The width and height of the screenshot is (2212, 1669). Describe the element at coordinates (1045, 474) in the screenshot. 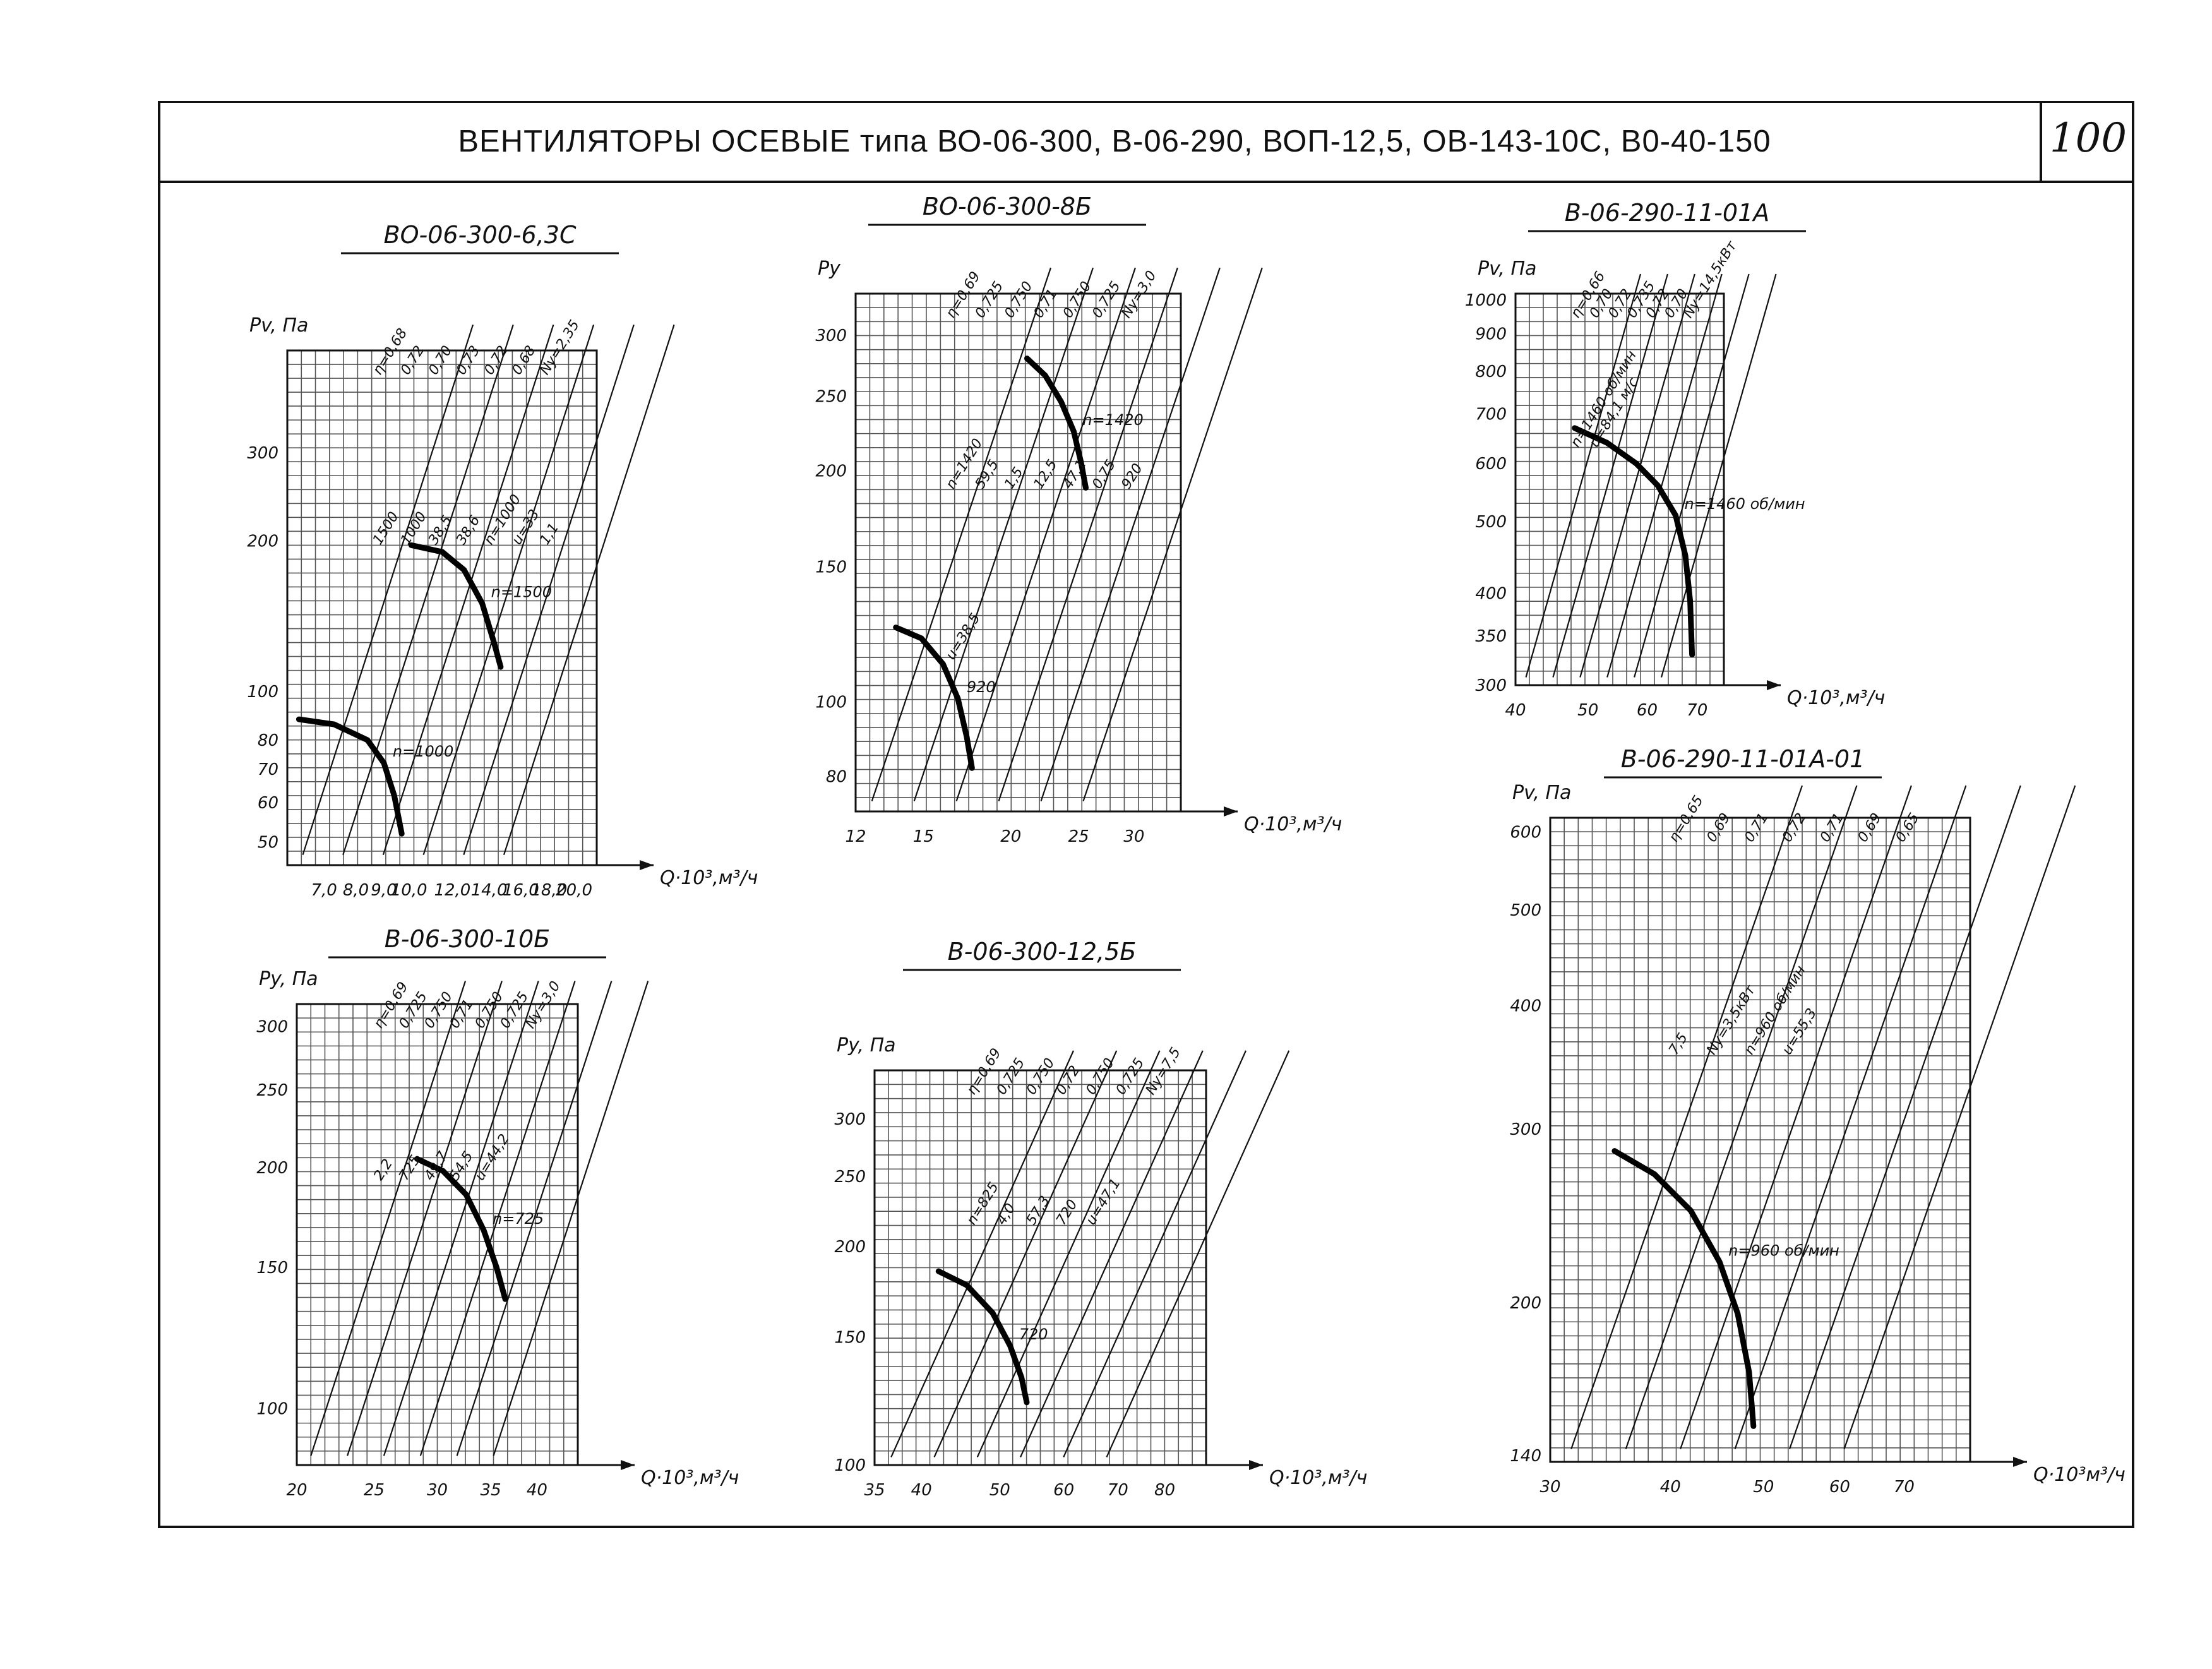

I see `annotation: 12,5` at that location.